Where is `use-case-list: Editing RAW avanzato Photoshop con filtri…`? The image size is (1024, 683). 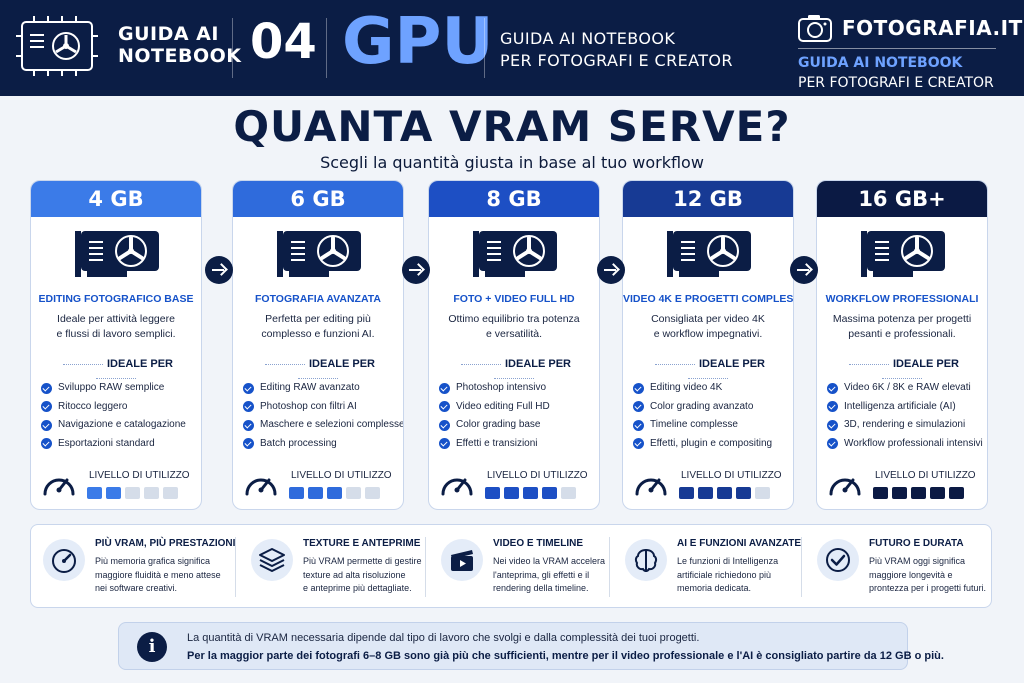 use-case-list: Editing RAW avanzato Photoshop con filtri… is located at coordinates (323, 416).